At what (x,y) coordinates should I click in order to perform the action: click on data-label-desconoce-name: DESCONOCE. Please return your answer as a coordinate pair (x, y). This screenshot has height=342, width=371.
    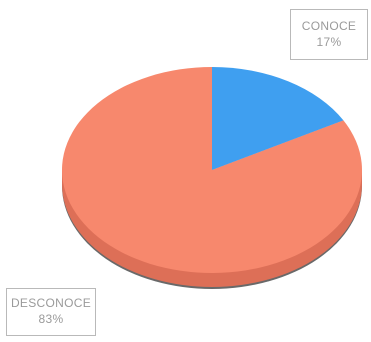
    Looking at the image, I should click on (51, 303).